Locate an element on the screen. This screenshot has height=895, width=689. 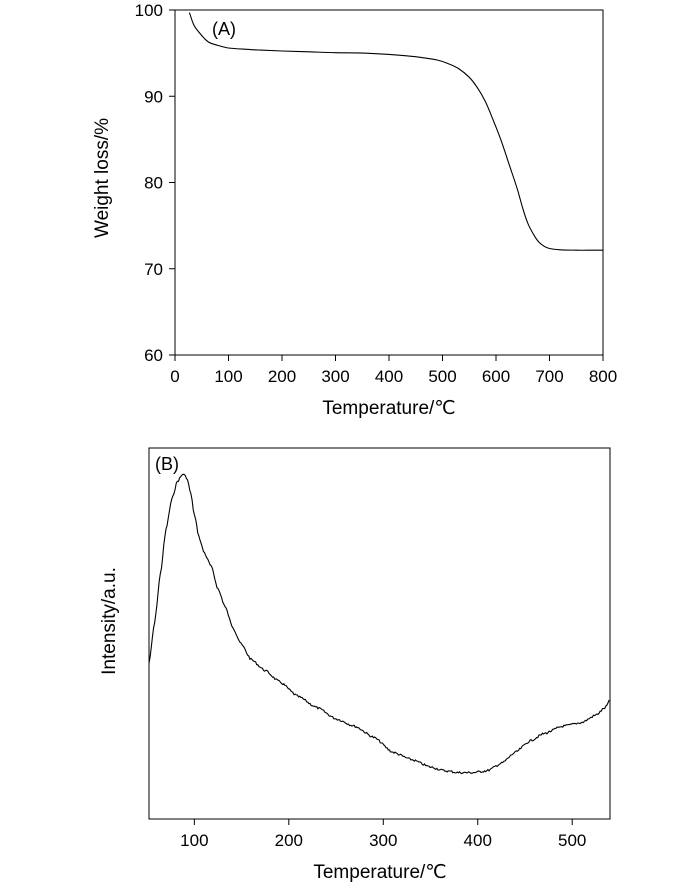
chart-a-y-tick-label: 100 is located at coordinates (149, 10).